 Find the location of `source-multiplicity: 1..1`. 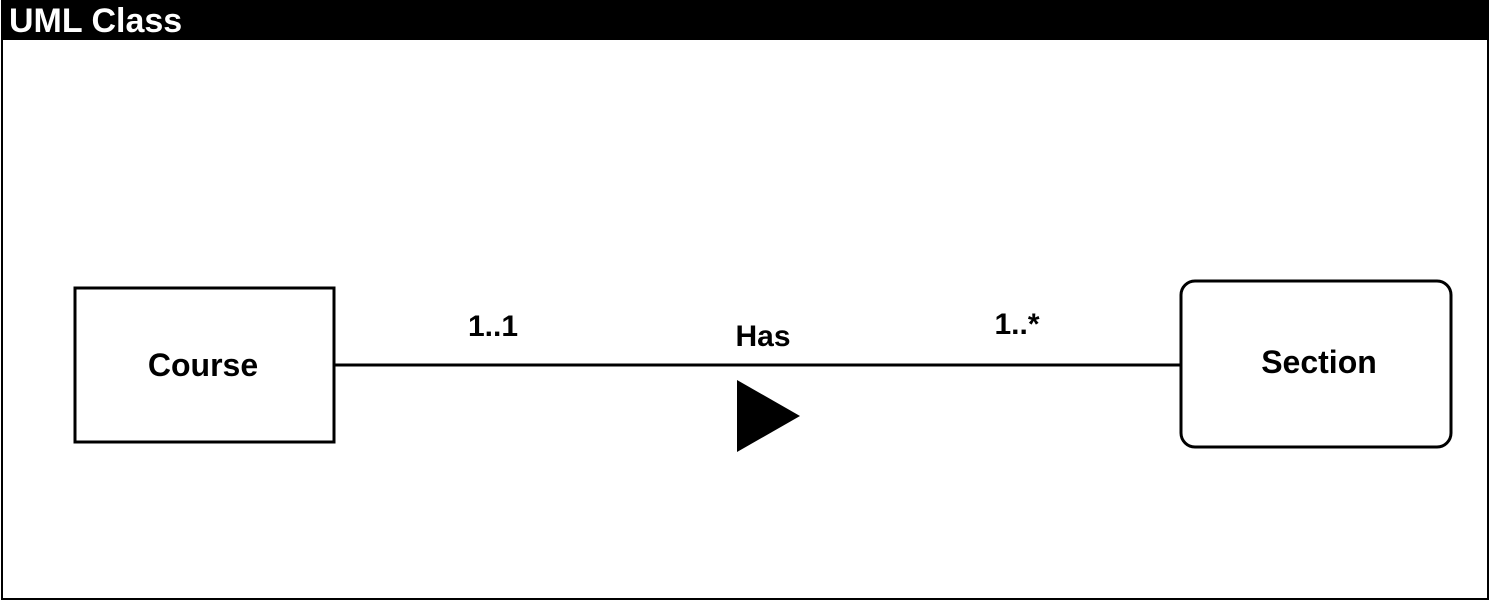

source-multiplicity: 1..1 is located at coordinates (493, 326).